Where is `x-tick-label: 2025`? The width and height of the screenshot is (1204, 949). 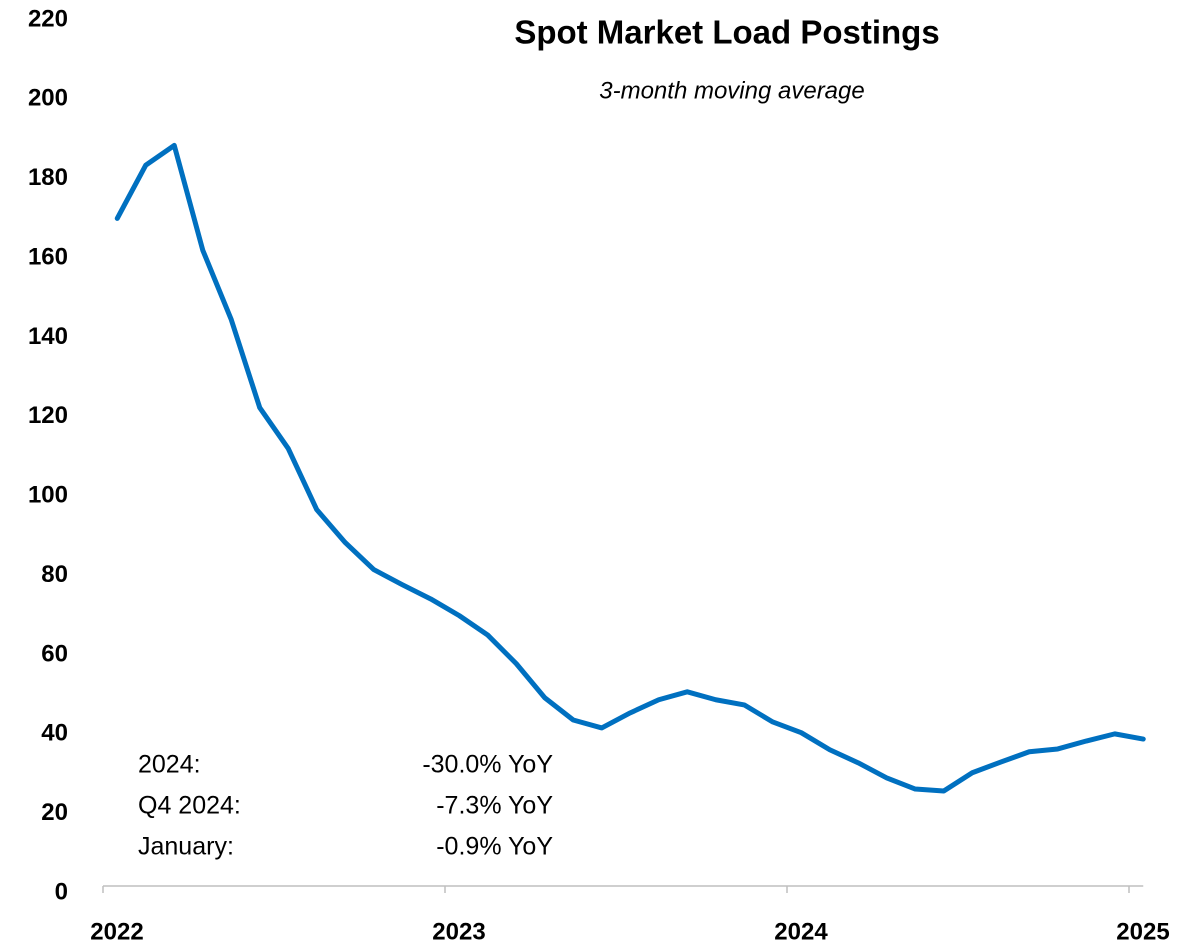 x-tick-label: 2025 is located at coordinates (1142, 931).